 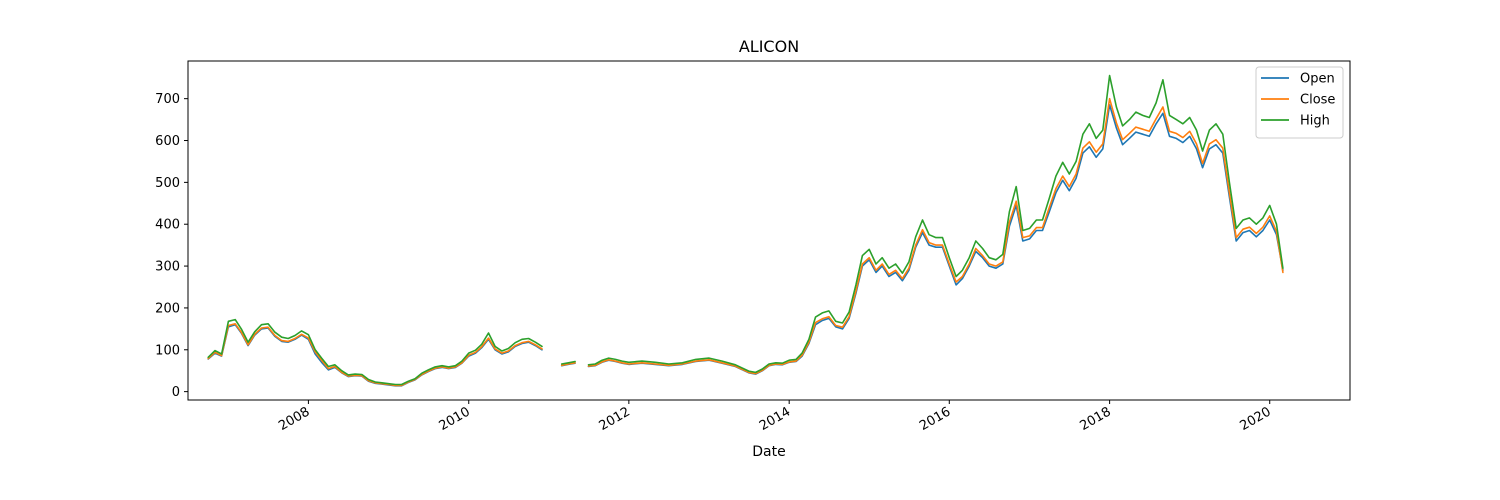 What do you see at coordinates (1095, 419) in the screenshot?
I see `x-tick-label: 2018` at bounding box center [1095, 419].